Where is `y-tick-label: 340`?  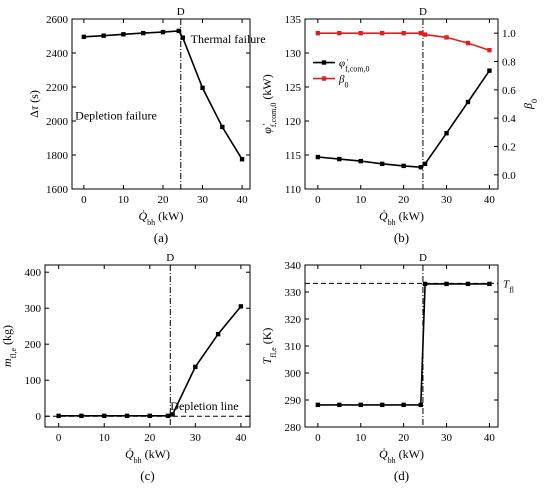 y-tick-label: 340 is located at coordinates (293, 266).